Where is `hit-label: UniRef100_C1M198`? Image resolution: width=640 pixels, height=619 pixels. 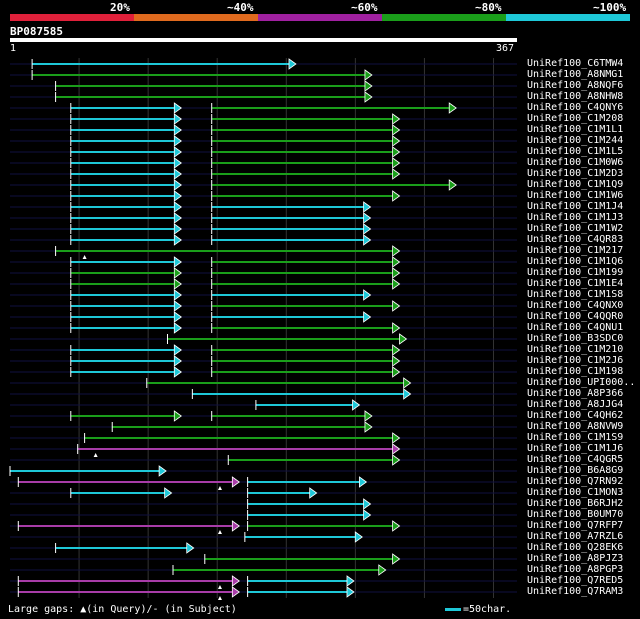
hit-label: UniRef100_C1M198 is located at coordinates (575, 371).